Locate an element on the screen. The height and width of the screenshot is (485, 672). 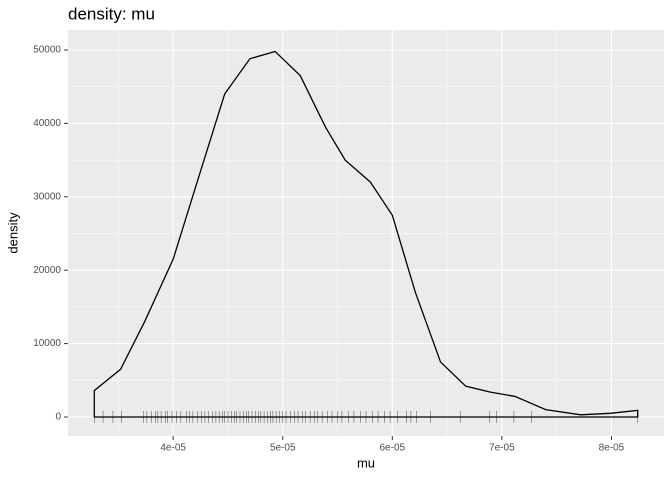
x-tick-label: 5e-05 is located at coordinates (283, 448).